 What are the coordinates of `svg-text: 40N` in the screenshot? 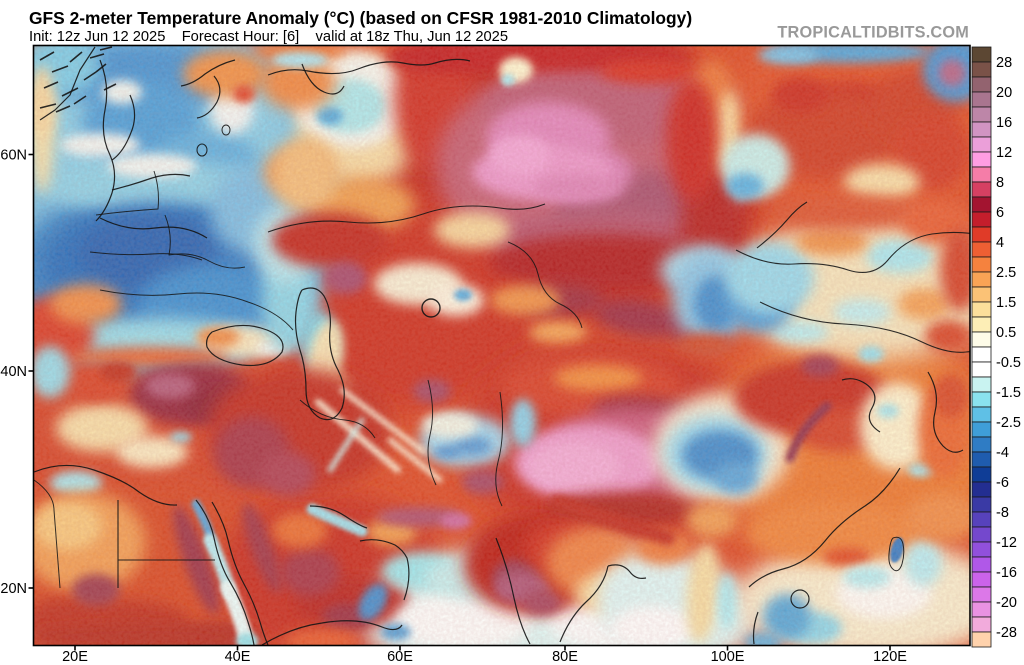 It's located at (13, 372).